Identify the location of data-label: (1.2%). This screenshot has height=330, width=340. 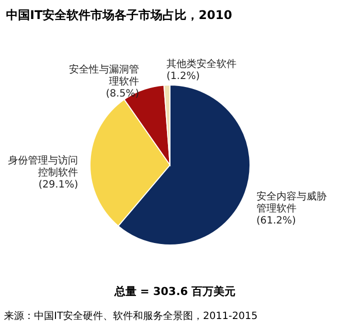
(183, 76).